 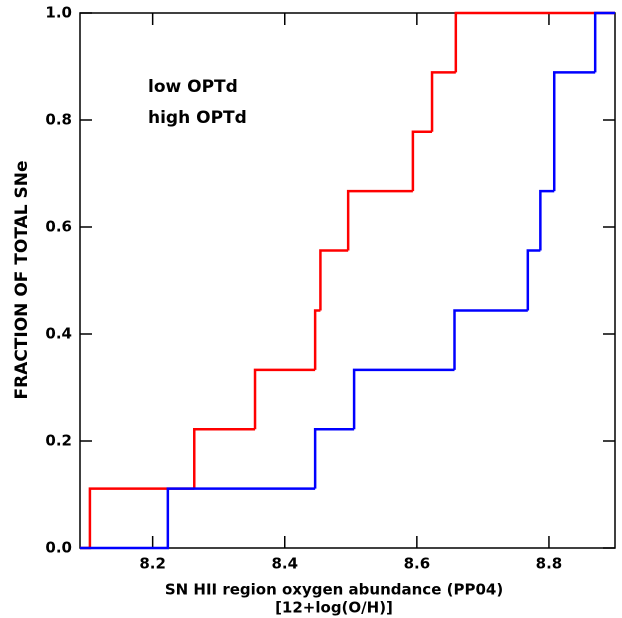 I want to click on y-tick-label: 0.6, so click(x=58, y=227).